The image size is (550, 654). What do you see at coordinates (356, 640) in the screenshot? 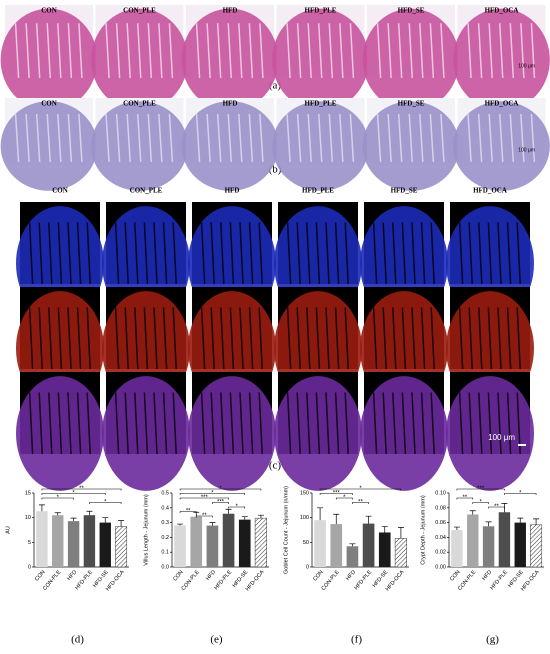
I see `panel-label: (f)` at bounding box center [356, 640].